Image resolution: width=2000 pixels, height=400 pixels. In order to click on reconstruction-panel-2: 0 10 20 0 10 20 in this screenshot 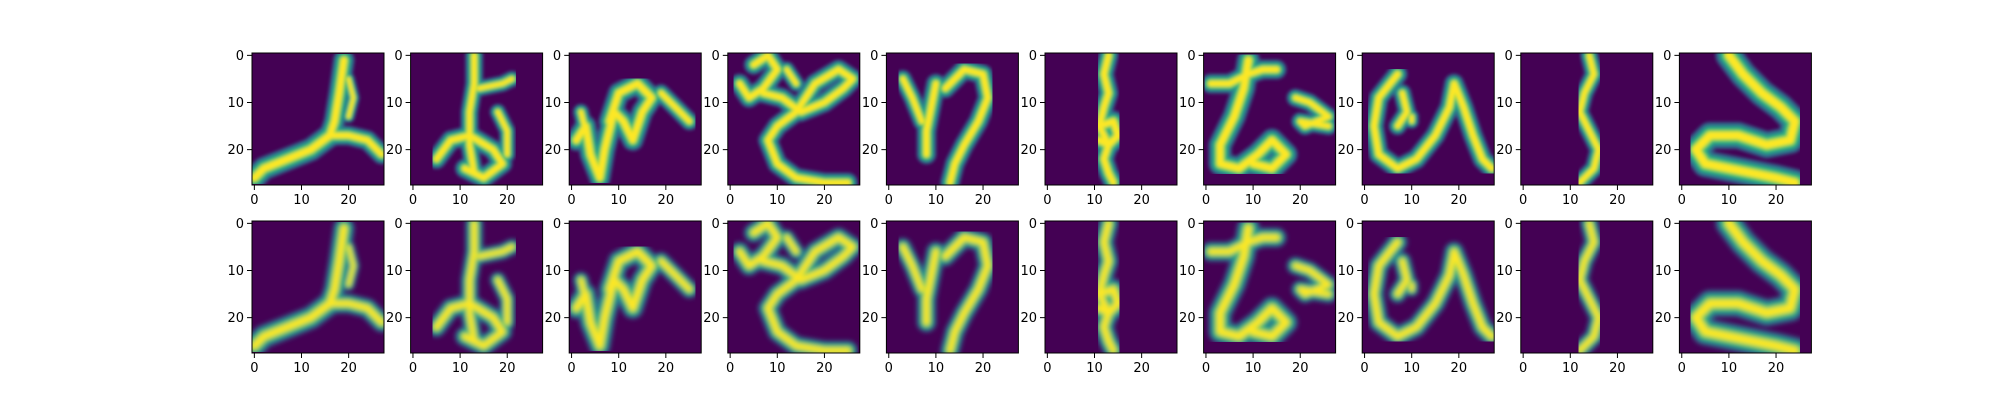, I will do `click(465, 296)`.